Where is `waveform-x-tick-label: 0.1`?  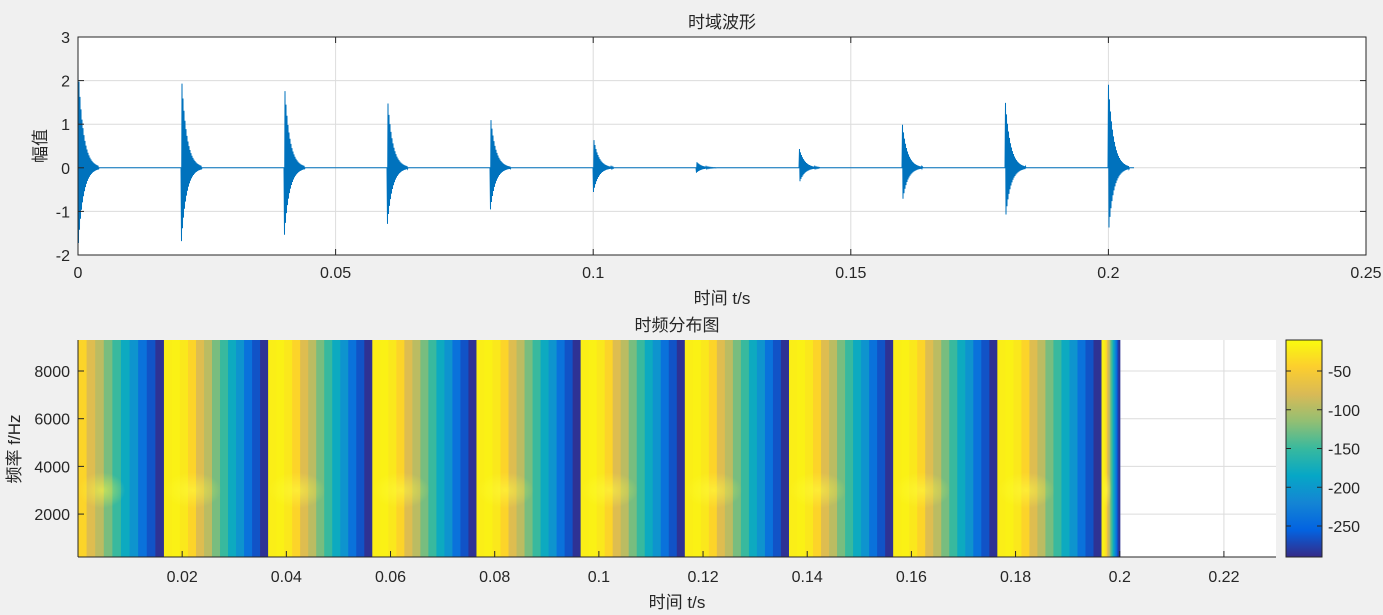 waveform-x-tick-label: 0.1 is located at coordinates (593, 273).